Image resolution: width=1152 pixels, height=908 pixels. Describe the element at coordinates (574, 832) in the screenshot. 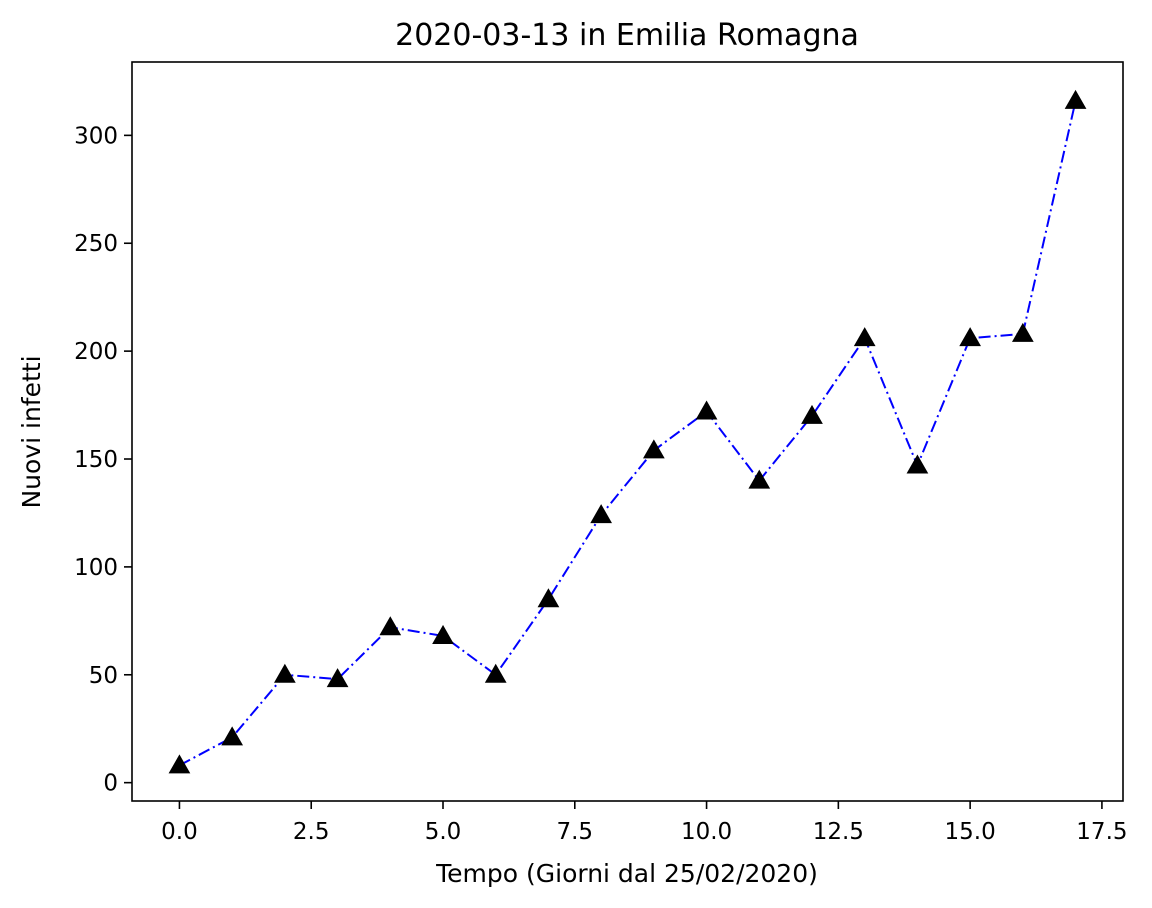

I see `x-tick-label: 7.5` at that location.